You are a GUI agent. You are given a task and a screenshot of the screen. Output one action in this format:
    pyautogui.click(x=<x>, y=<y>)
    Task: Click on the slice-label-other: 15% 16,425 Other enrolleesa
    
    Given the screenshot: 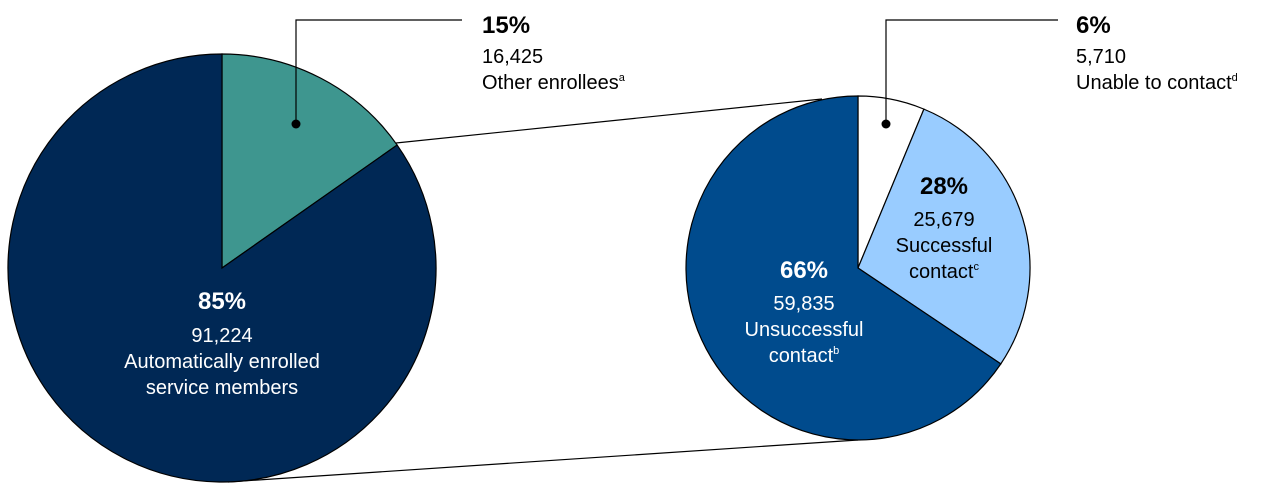 What is the action you would take?
    pyautogui.click(x=554, y=53)
    